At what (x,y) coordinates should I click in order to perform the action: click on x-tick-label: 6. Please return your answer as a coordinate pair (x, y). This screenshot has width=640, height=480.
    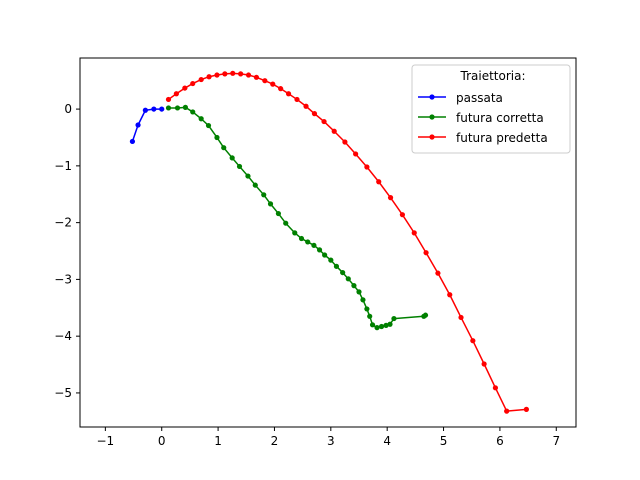
    Looking at the image, I should click on (500, 441).